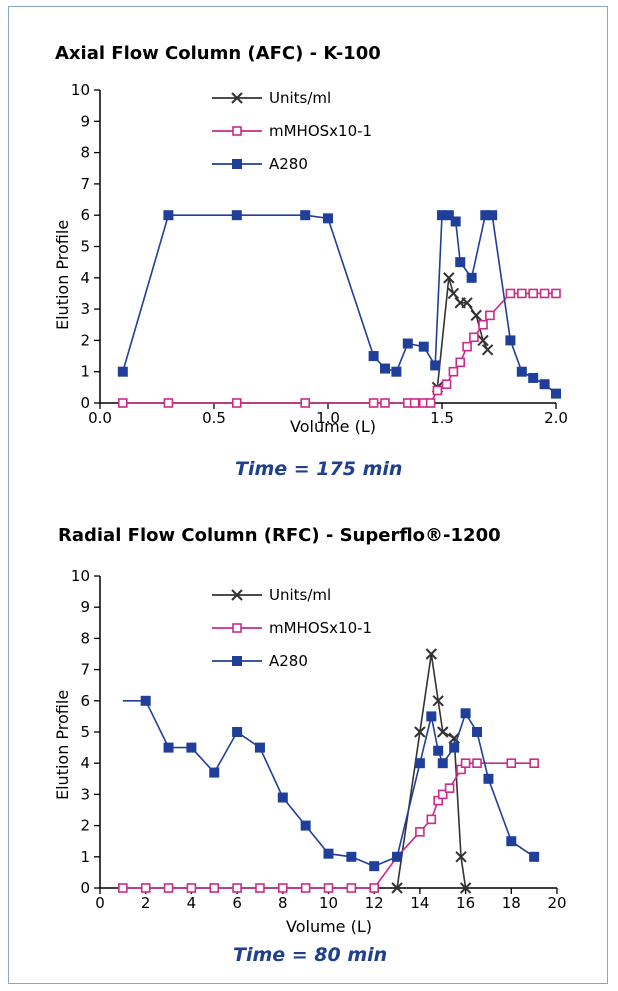 The height and width of the screenshot is (991, 618). Describe the element at coordinates (328, 418) in the screenshot. I see `chart1-xtick-label-2: 1.0` at that location.